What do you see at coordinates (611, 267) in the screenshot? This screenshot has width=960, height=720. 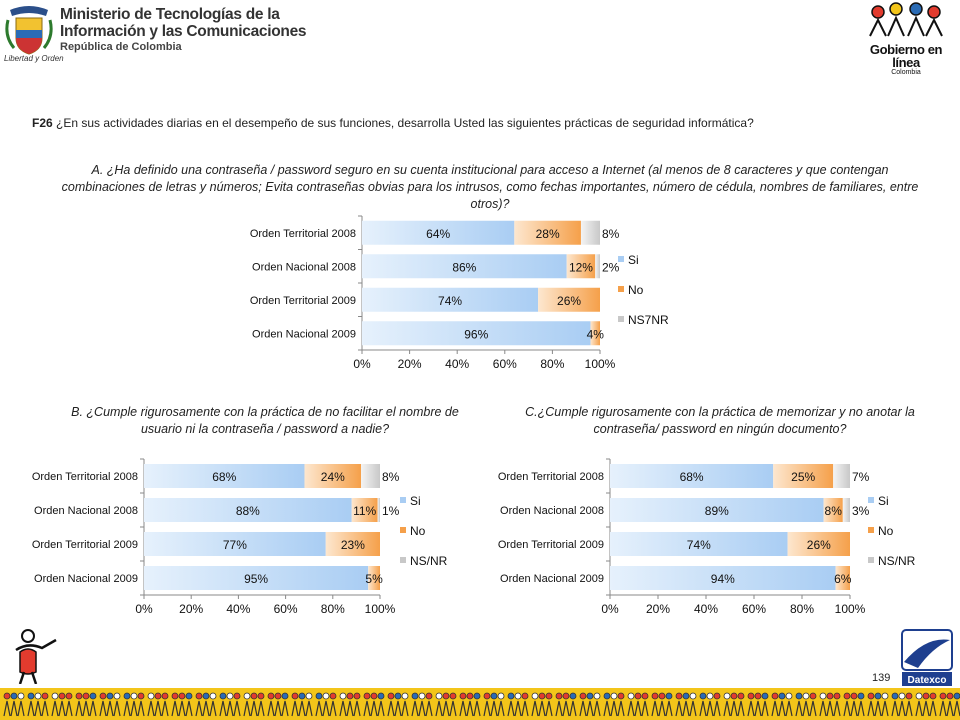 I see `data-label: 2%` at bounding box center [611, 267].